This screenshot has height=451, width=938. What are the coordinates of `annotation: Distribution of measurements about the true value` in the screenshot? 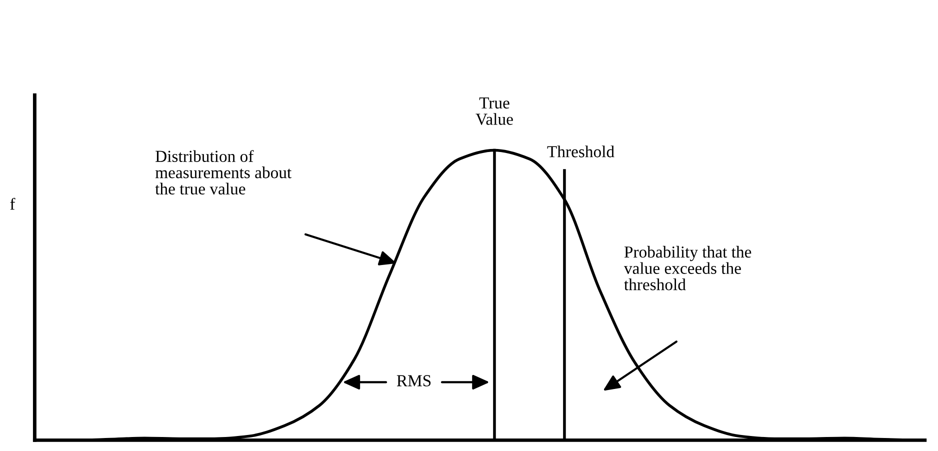 It's located at (223, 172).